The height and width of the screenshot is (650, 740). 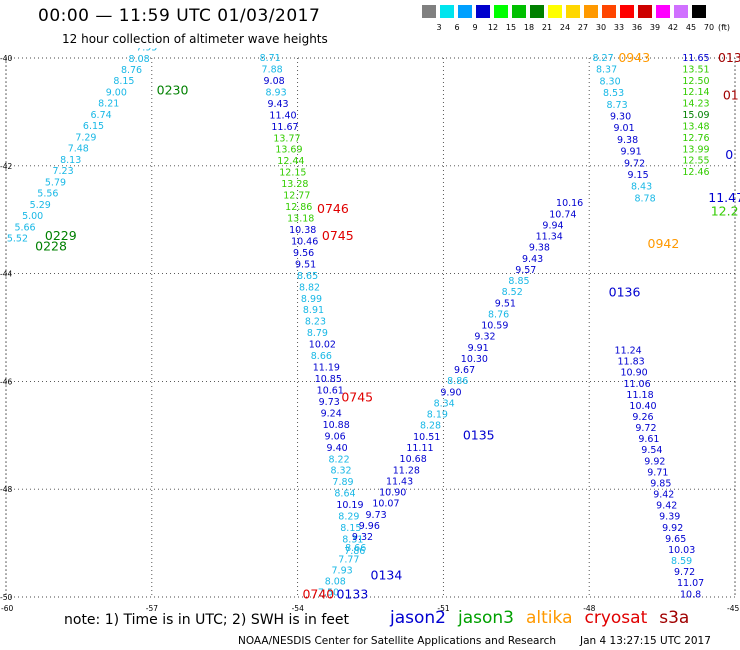 What do you see at coordinates (644, 198) in the screenshot?
I see `wave-height-value: 8.78` at bounding box center [644, 198].